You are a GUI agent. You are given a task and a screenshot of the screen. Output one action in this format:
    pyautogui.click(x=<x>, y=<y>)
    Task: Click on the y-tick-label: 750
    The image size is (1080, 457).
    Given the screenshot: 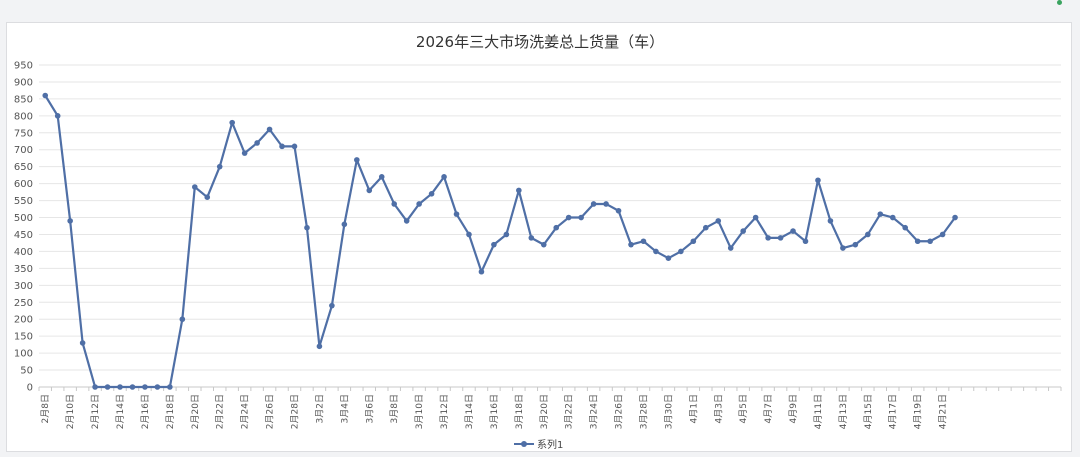 What is the action you would take?
    pyautogui.click(x=23, y=133)
    